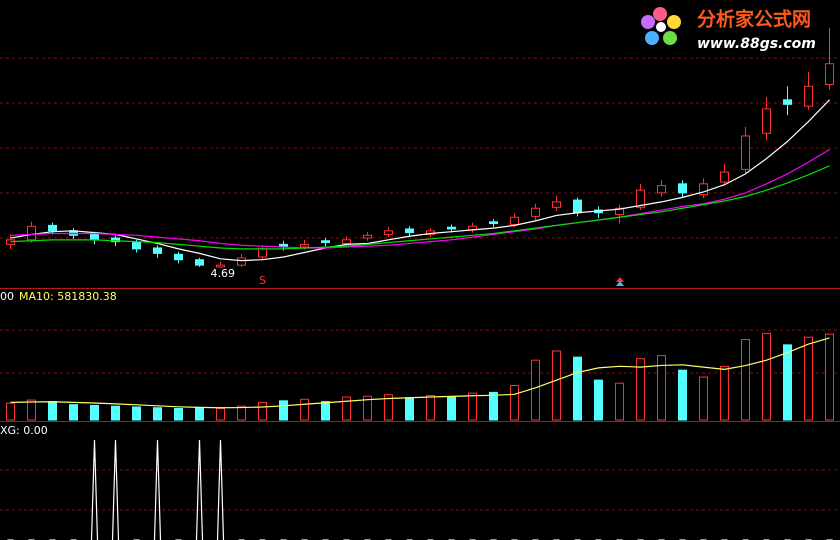 The width and height of the screenshot is (840, 540). Describe the element at coordinates (7, 296) in the screenshot. I see `volume-header: 00` at that location.